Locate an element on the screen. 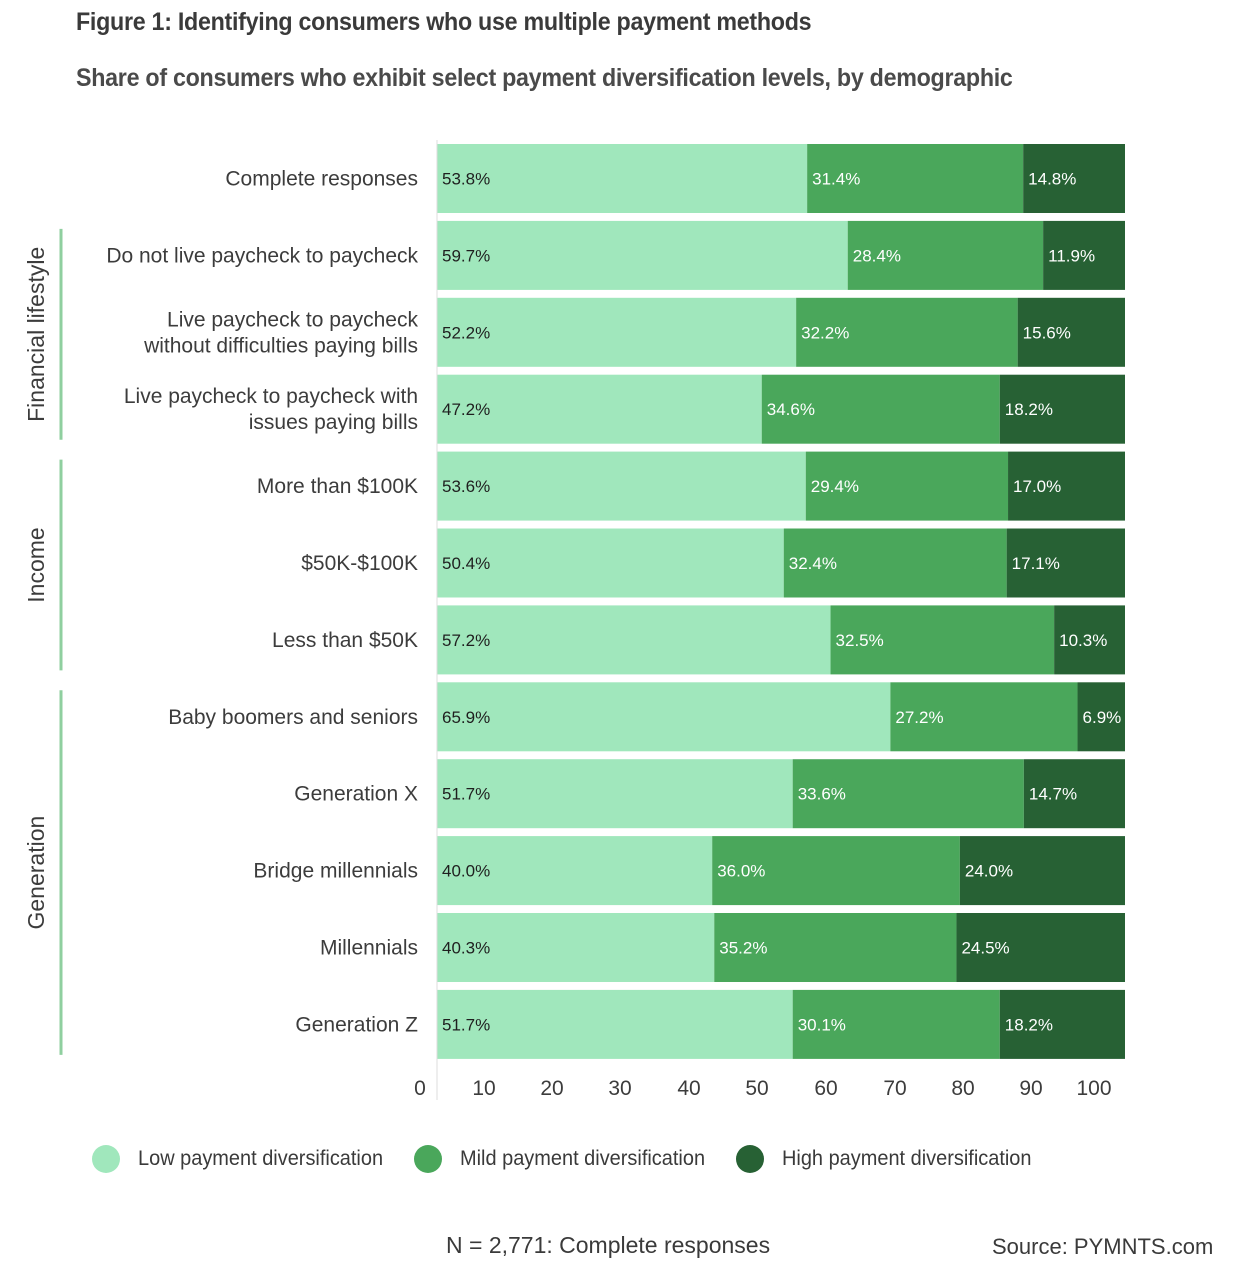 This screenshot has width=1248, height=1274. category-label: More than $100K is located at coordinates (337, 486).